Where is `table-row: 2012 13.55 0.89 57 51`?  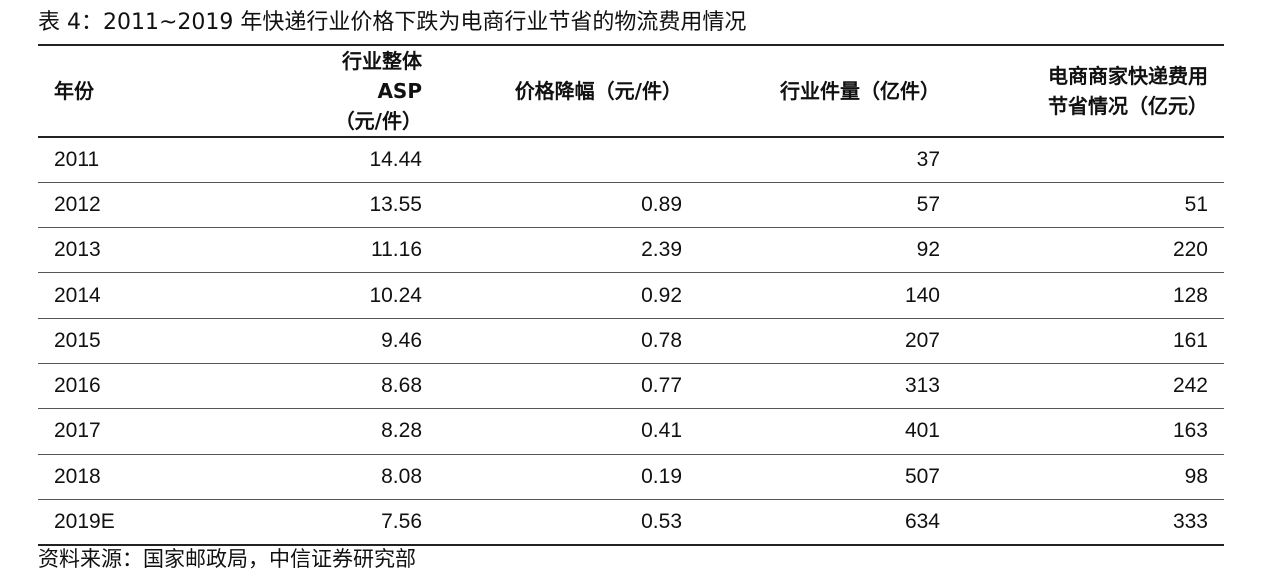 table-row: 2012 13.55 0.89 57 51 is located at coordinates (631, 205).